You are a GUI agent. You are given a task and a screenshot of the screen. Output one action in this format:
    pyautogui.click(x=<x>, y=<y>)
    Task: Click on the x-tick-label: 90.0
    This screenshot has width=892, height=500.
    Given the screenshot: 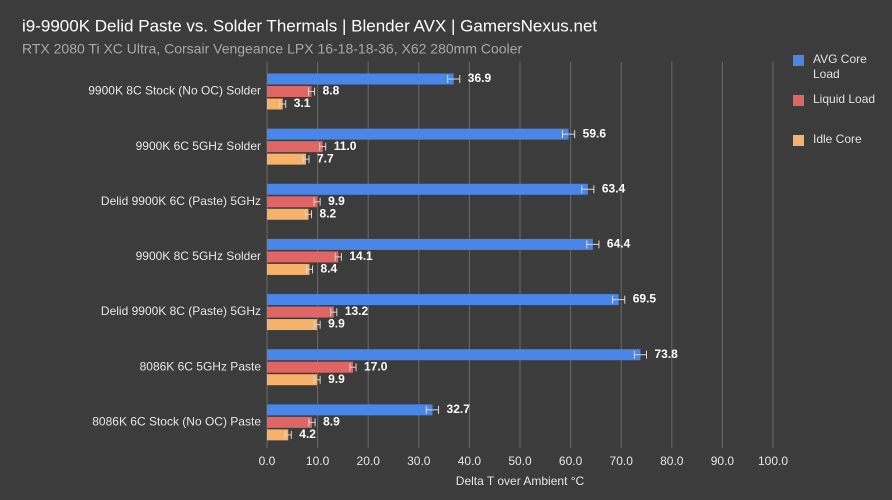 What is the action you would take?
    pyautogui.click(x=723, y=461)
    